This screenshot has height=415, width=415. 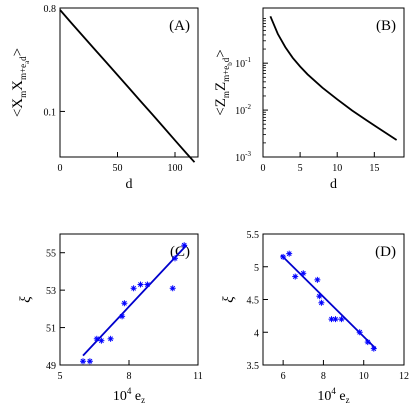 What do you see at coordinates (253, 301) in the screenshot?
I see `y-tick-label: 4.5` at bounding box center [253, 301].